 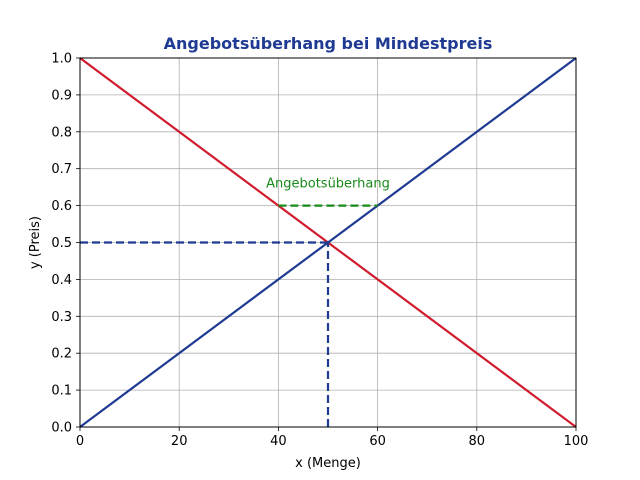 I want to click on x-tick-label: 60, so click(x=377, y=441).